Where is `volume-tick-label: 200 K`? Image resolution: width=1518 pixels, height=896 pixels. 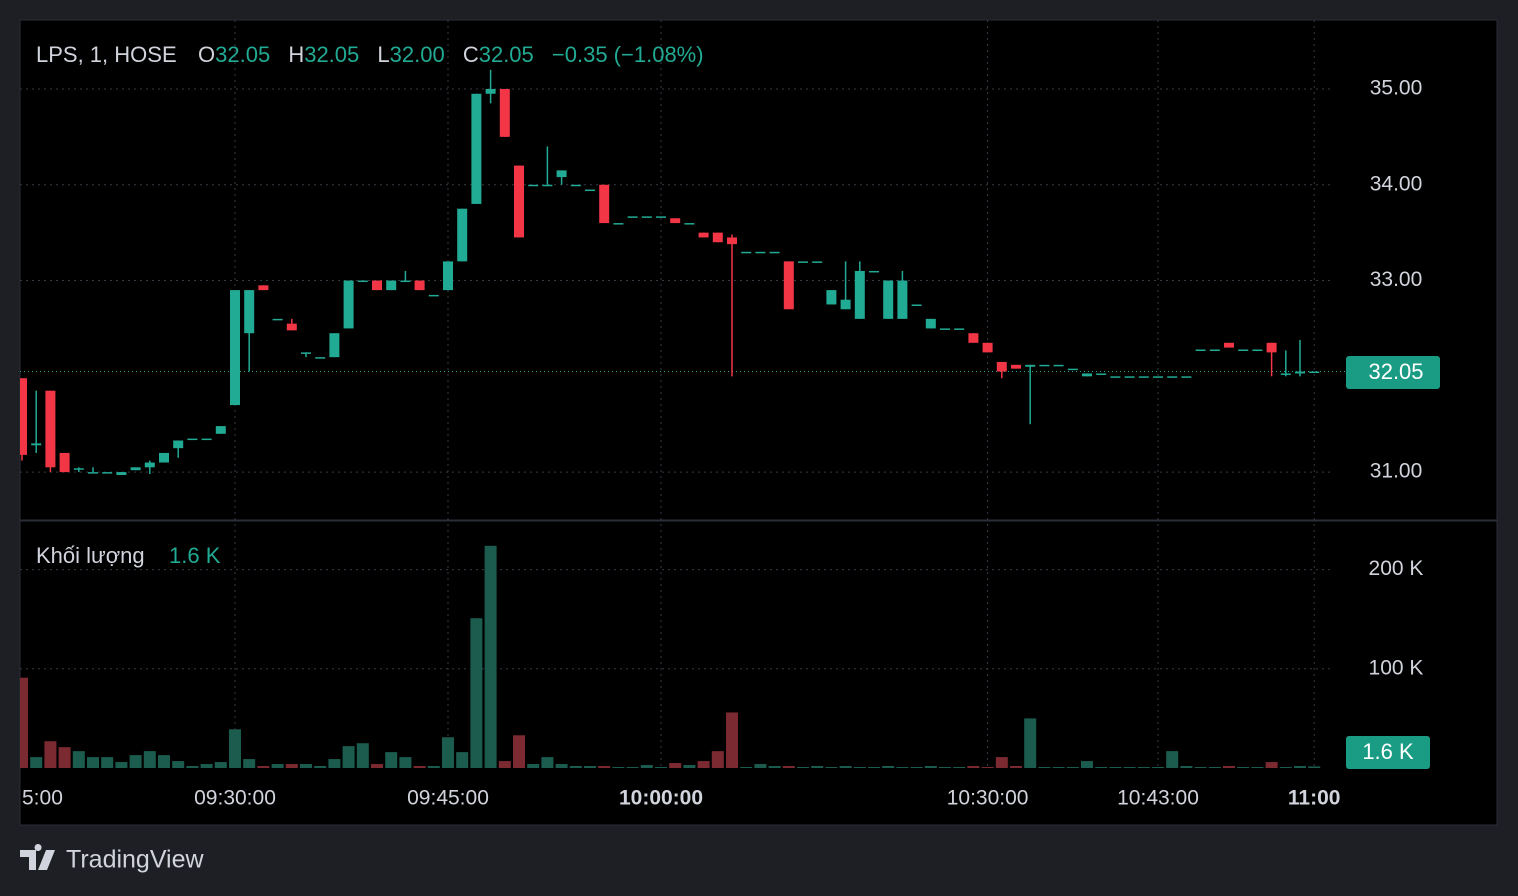
volume-tick-label: 200 K is located at coordinates (1396, 568).